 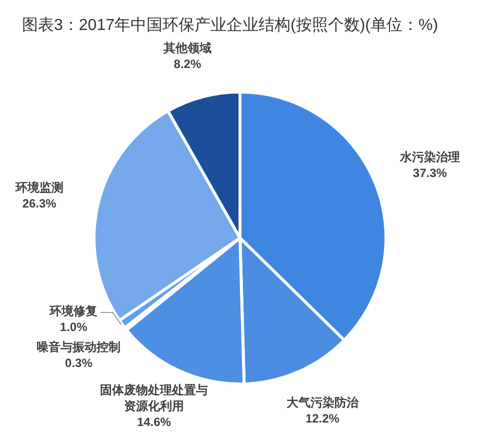 I want to click on data-label: 8.2%, so click(x=188, y=64).